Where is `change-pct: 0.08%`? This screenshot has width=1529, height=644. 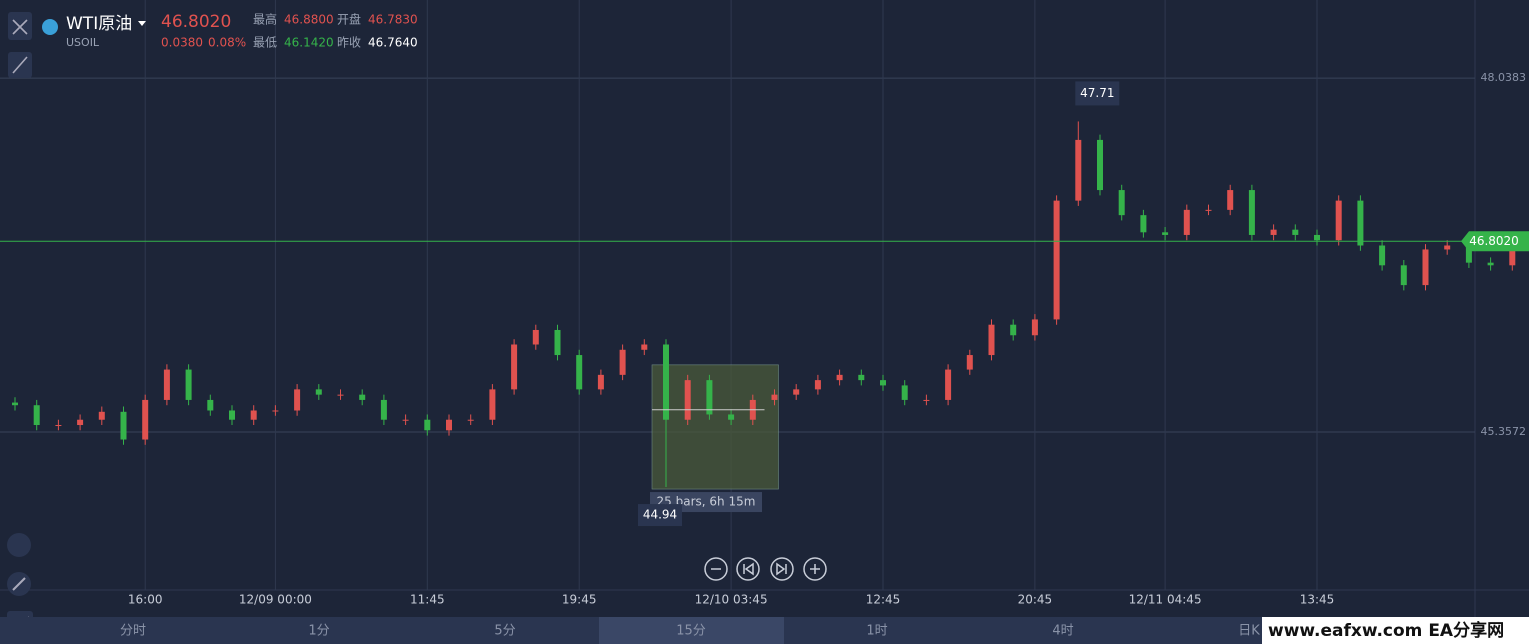 change-pct: 0.08% is located at coordinates (227, 43).